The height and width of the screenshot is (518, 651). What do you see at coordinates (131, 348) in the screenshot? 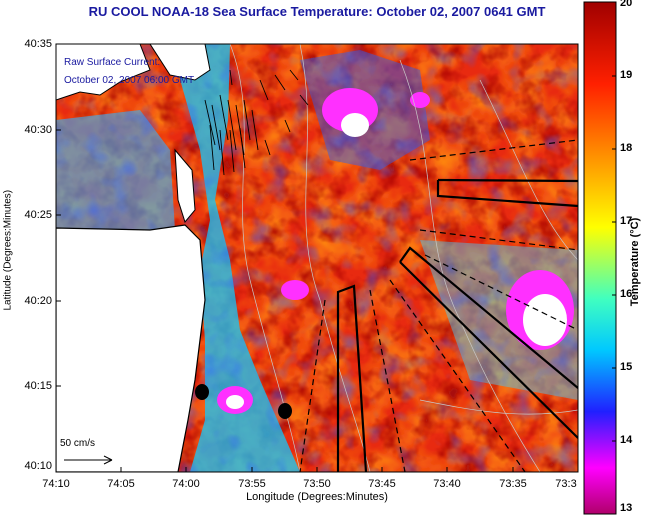
I see `land-new-jersey` at bounding box center [131, 348].